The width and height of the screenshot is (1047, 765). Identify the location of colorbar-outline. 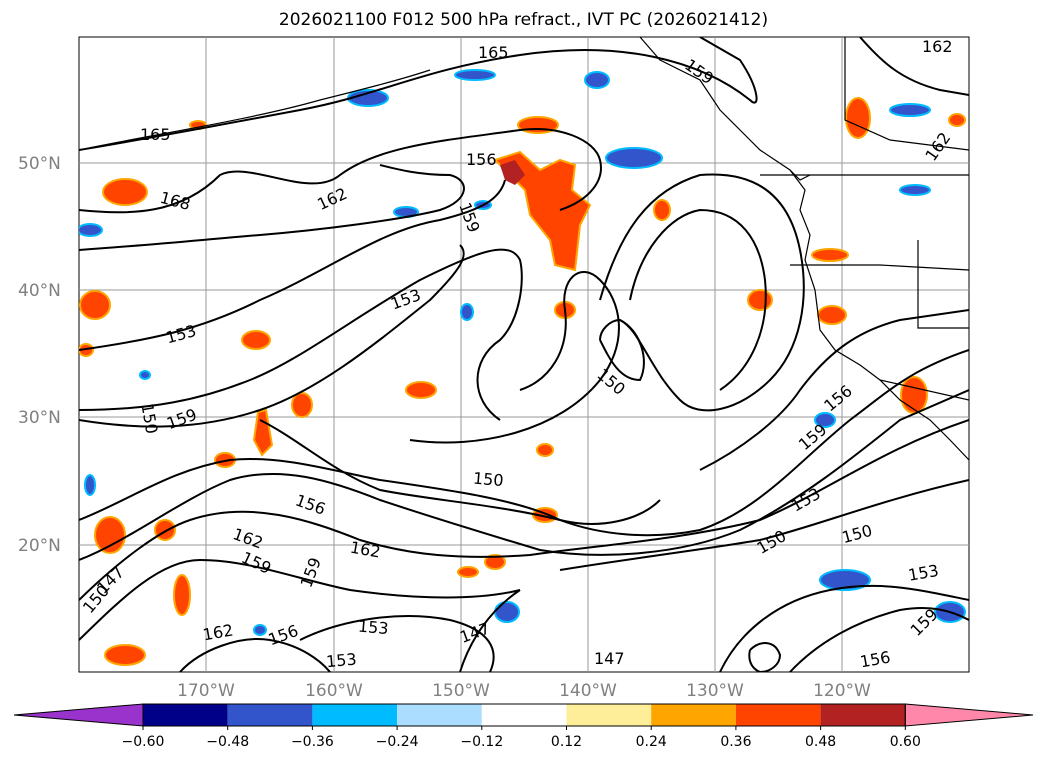
(524, 715).